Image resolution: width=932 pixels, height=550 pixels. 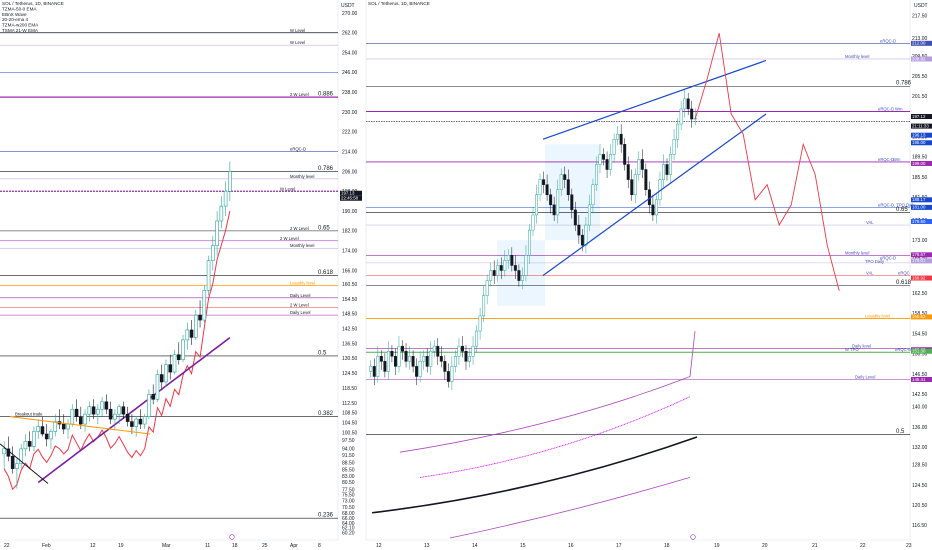 What do you see at coordinates (324, 228) in the screenshot?
I see `left-fib-label: 0.65` at bounding box center [324, 228].